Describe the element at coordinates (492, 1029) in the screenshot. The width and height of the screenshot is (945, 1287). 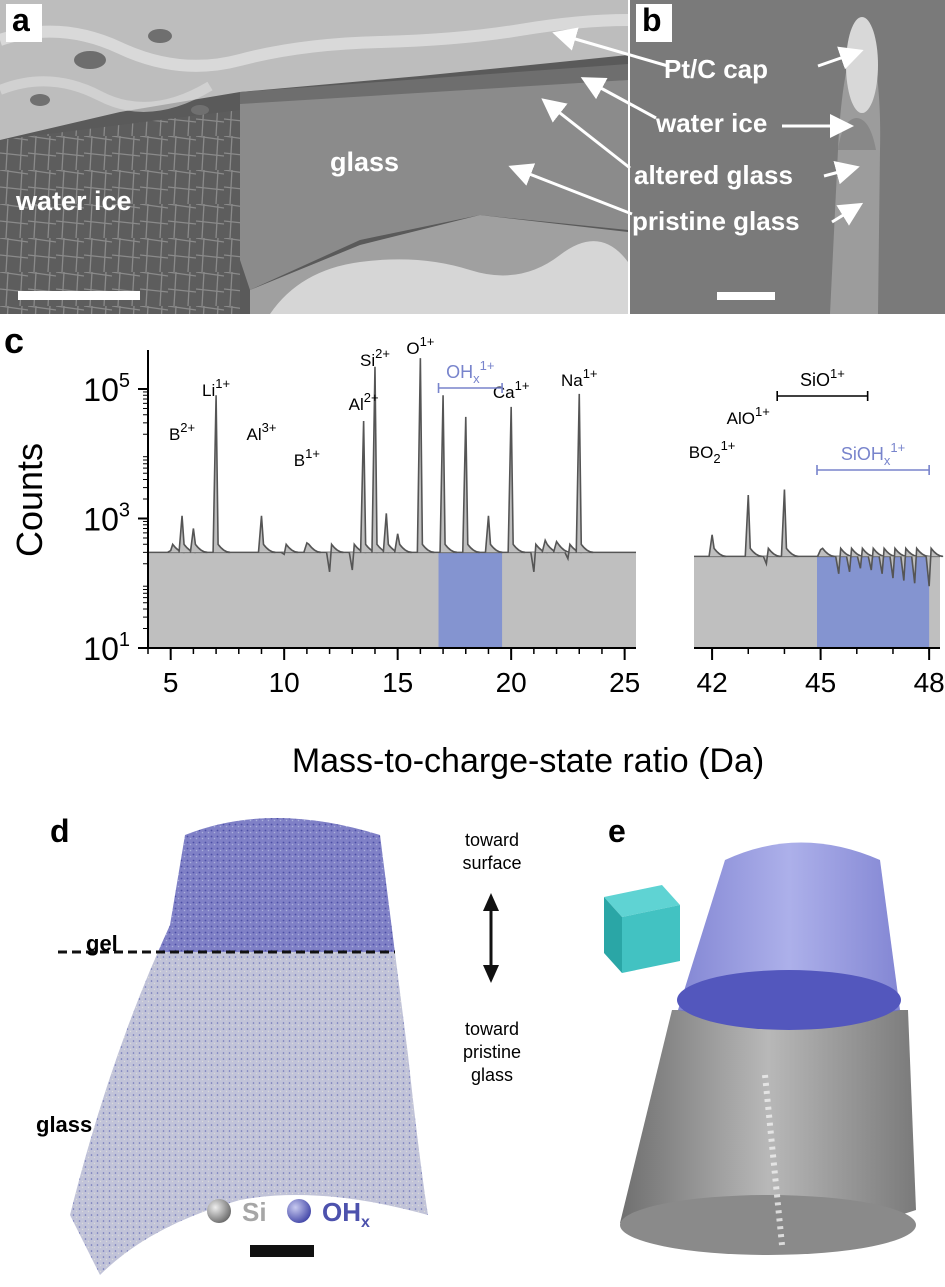
I see `toward-pristine-line-1: toward` at that location.